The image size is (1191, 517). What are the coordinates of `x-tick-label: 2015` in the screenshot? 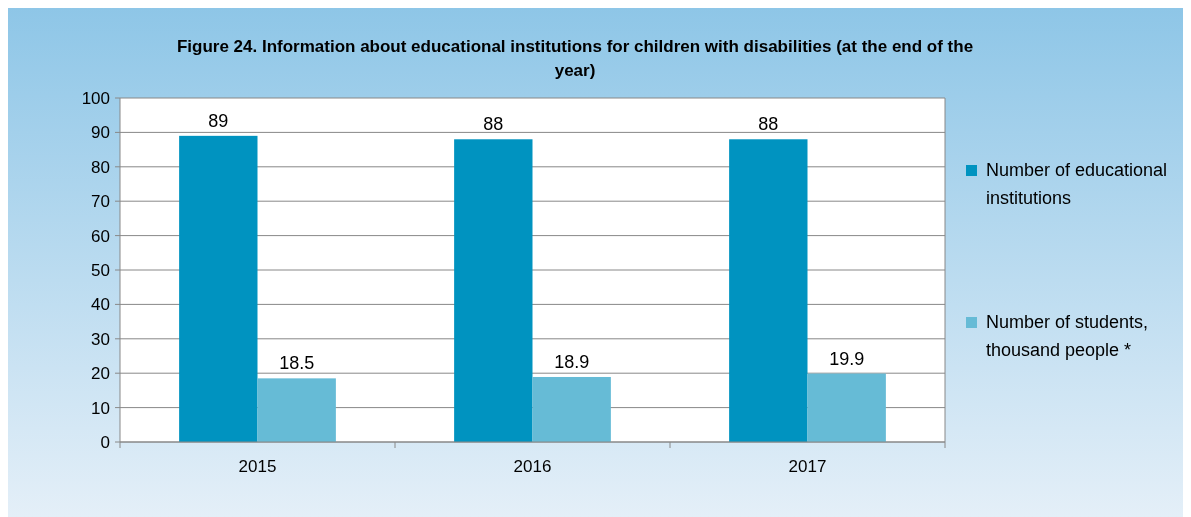 It's located at (257, 466).